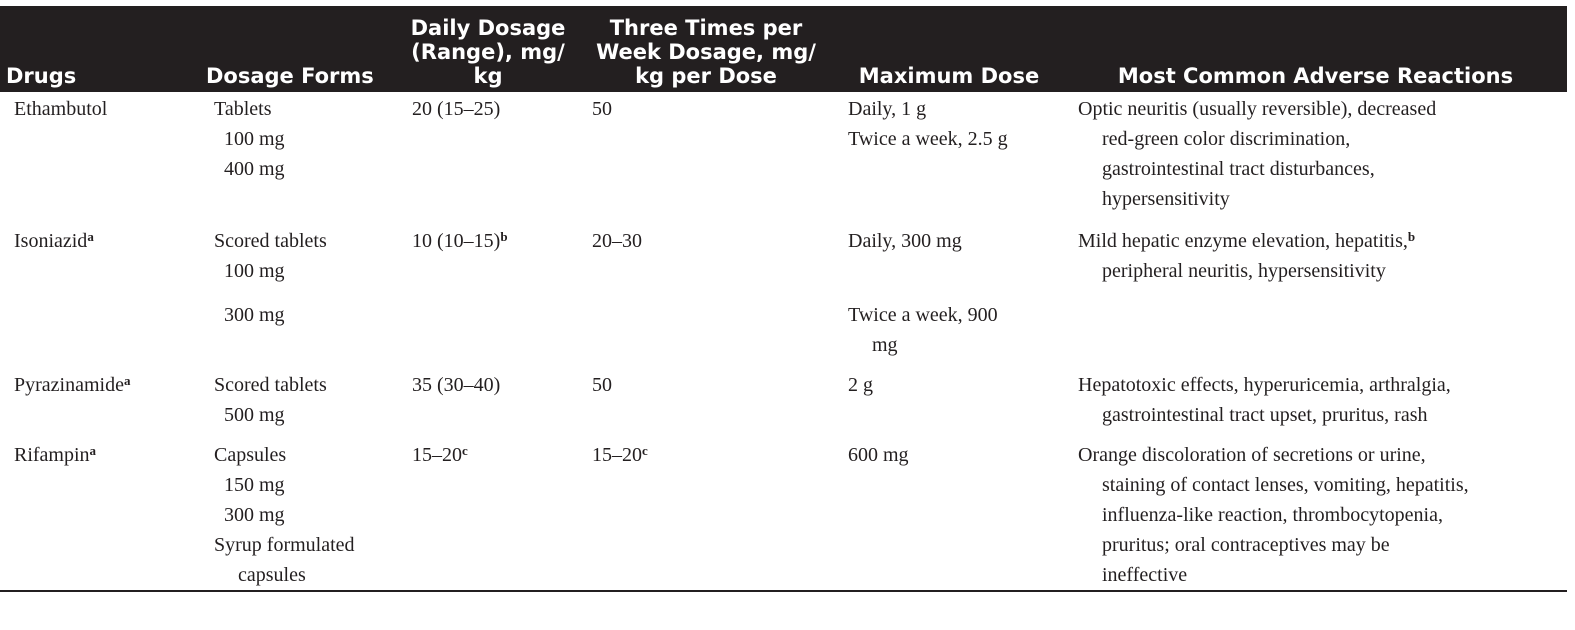  I want to click on daily-value: 10 (10–15), so click(456, 241).